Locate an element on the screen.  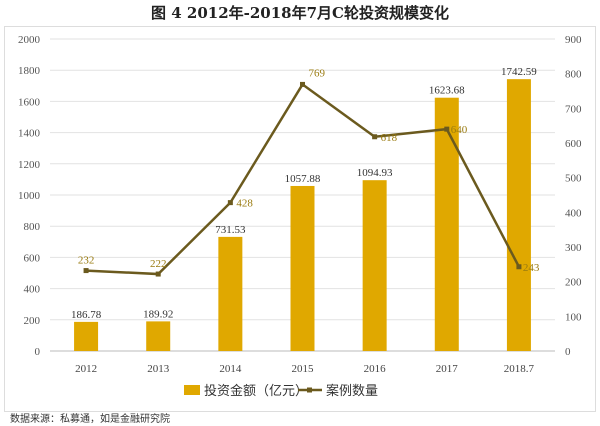
right-tick-label: 300 is located at coordinates (573, 248).